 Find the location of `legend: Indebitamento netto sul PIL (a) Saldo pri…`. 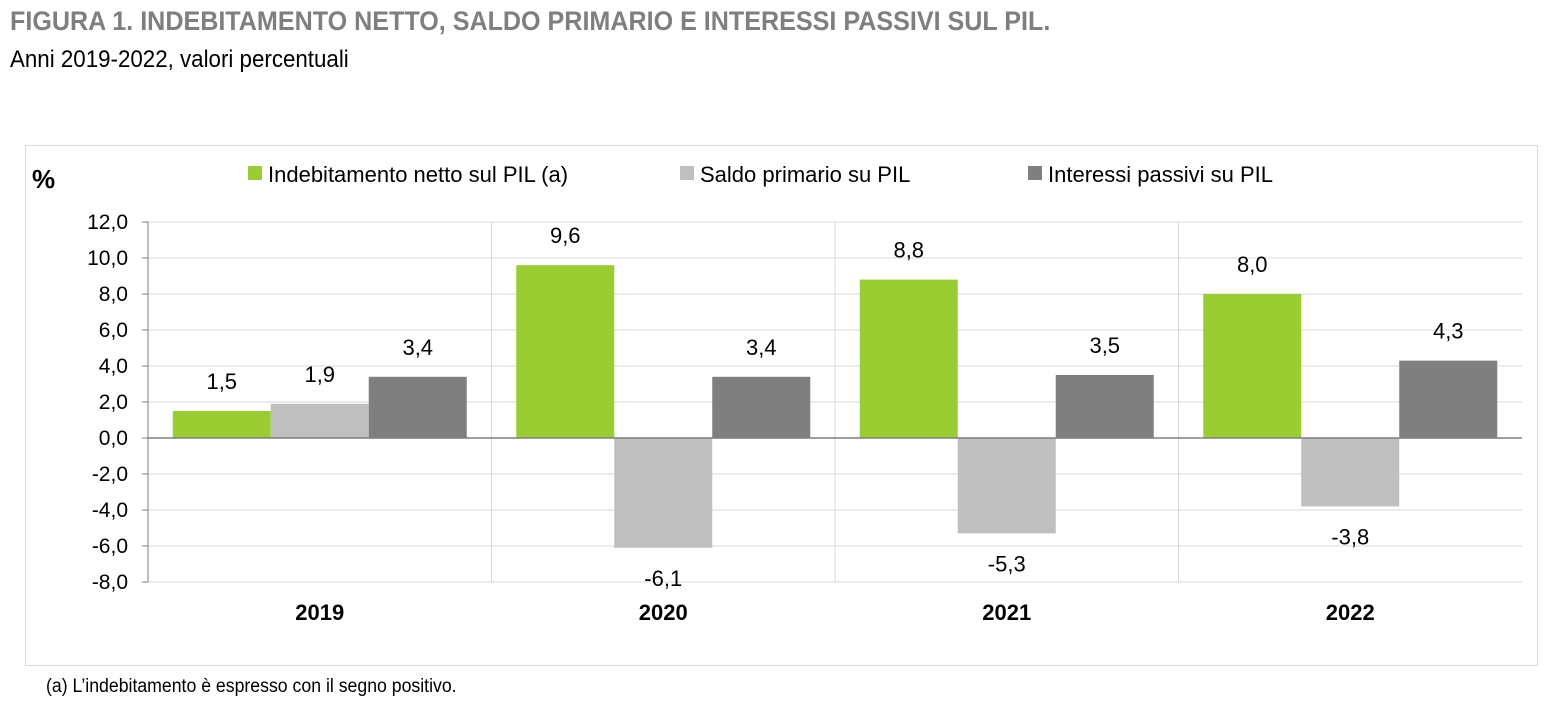

legend: Indebitamento netto sul PIL (a) Saldo pri… is located at coordinates (760, 174).